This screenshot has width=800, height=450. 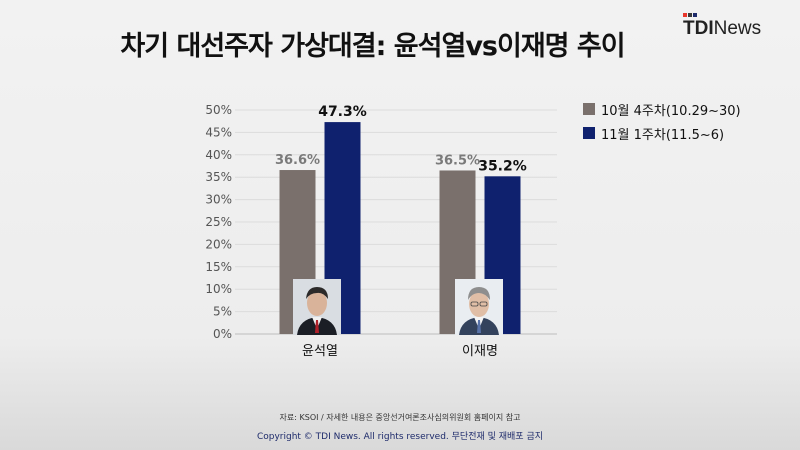 What do you see at coordinates (218, 177) in the screenshot?
I see `y-tick-label: 35%` at bounding box center [218, 177].